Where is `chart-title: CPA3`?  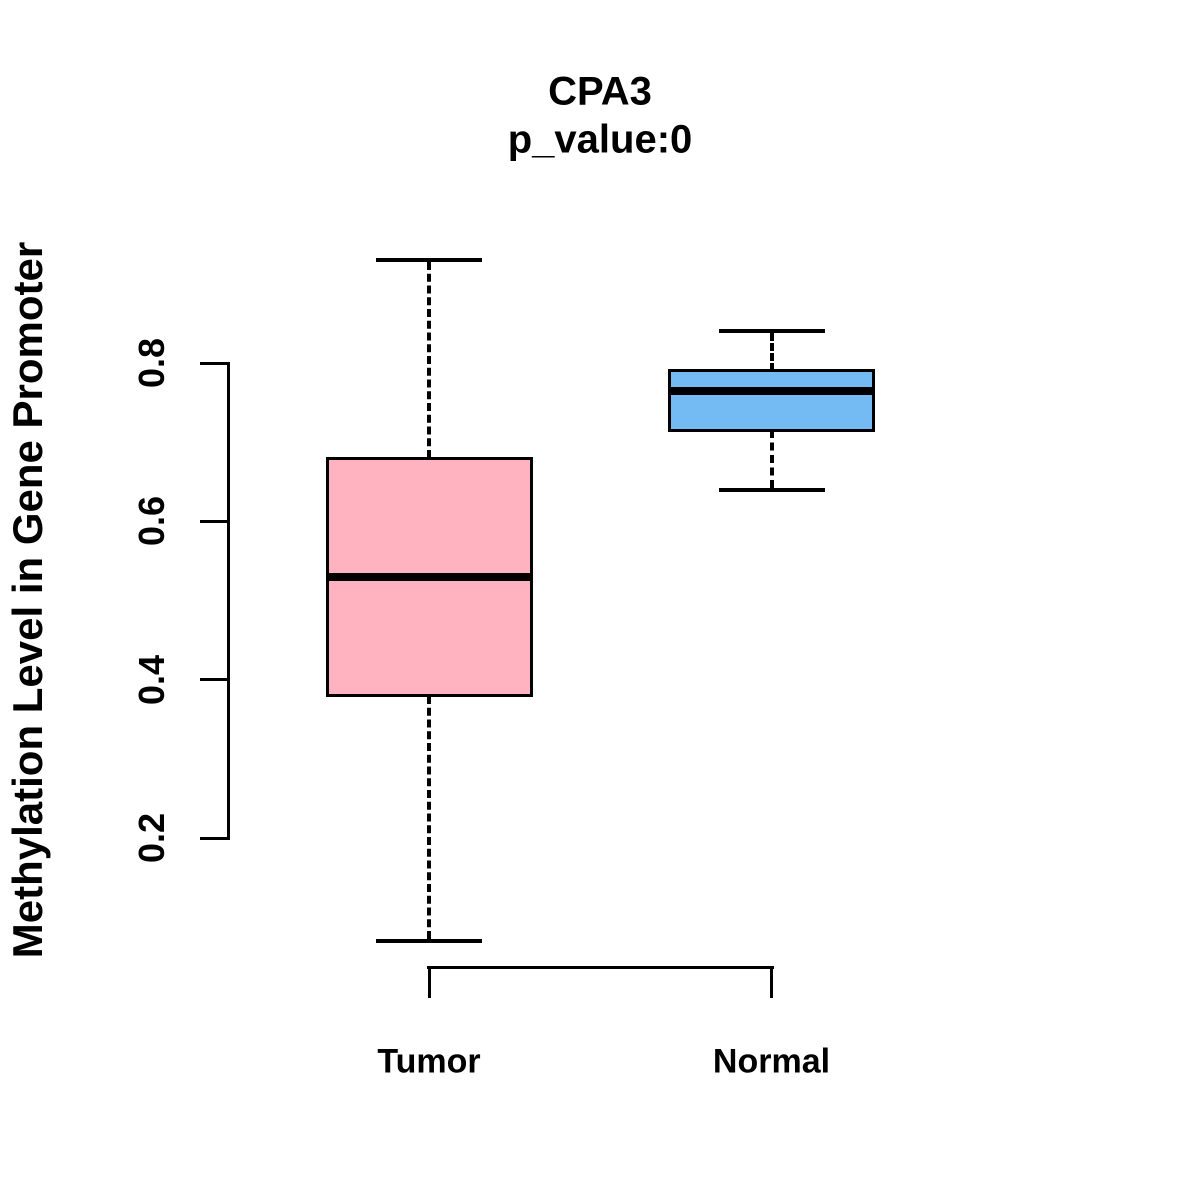 chart-title: CPA3 is located at coordinates (600, 91).